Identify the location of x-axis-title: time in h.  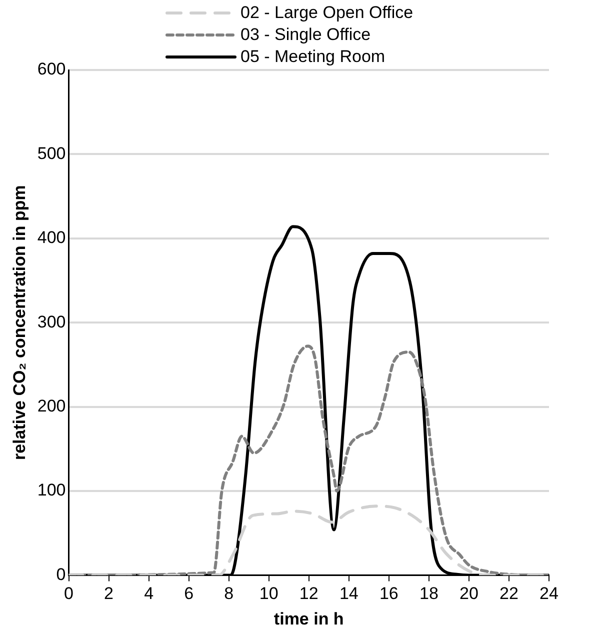
(309, 618).